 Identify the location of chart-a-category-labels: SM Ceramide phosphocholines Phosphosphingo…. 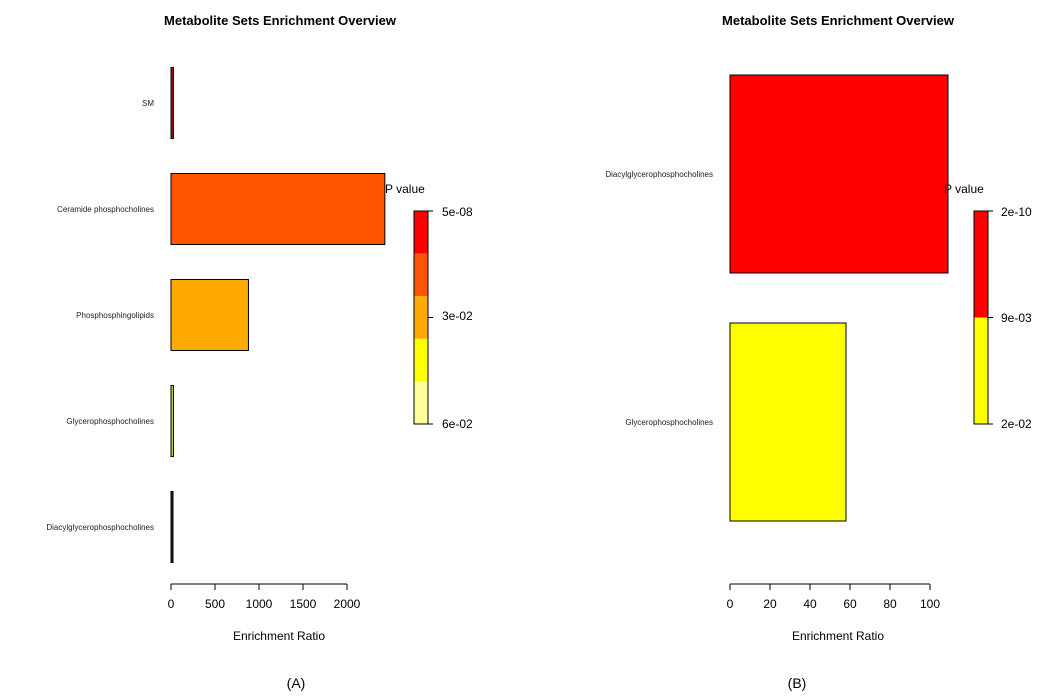
(100, 315).